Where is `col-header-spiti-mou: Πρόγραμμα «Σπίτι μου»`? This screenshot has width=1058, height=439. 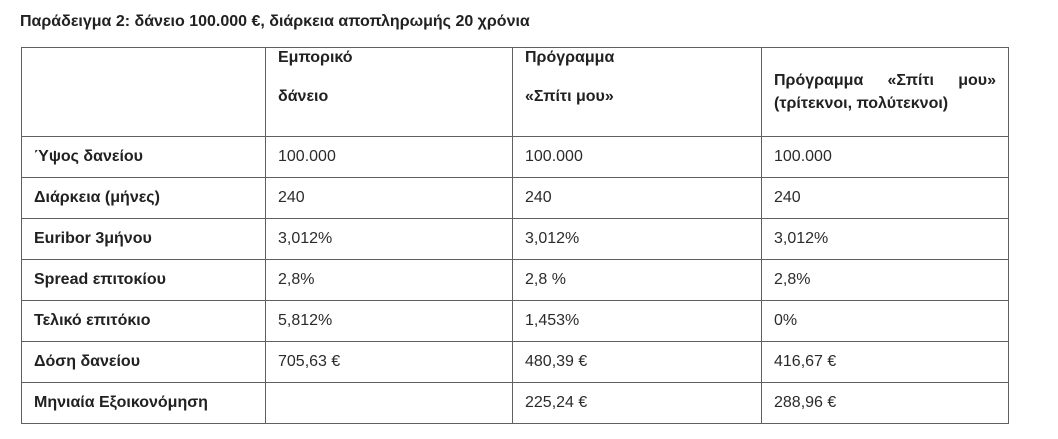
col-header-spiti-mou: Πρόγραμμα «Σπίτι μου» is located at coordinates (637, 92).